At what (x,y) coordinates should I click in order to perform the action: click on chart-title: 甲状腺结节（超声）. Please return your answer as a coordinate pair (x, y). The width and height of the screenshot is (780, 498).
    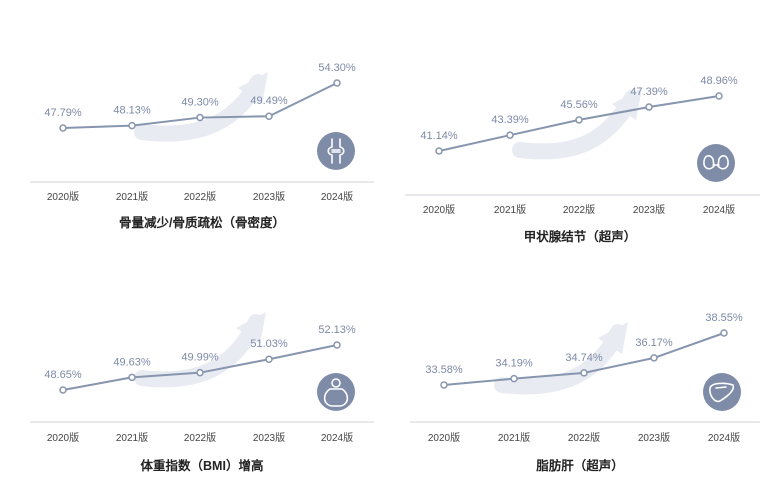
    Looking at the image, I should click on (580, 236).